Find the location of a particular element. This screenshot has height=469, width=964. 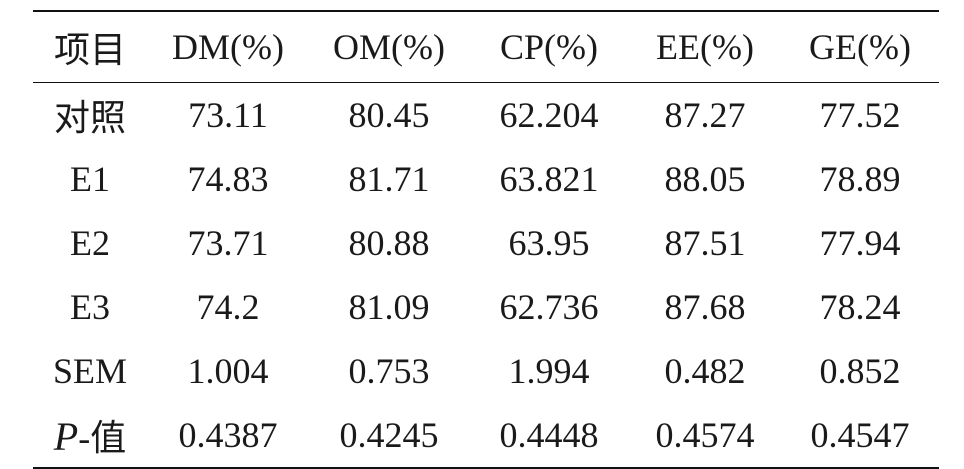

table-cell: 1.994 is located at coordinates (549, 371).